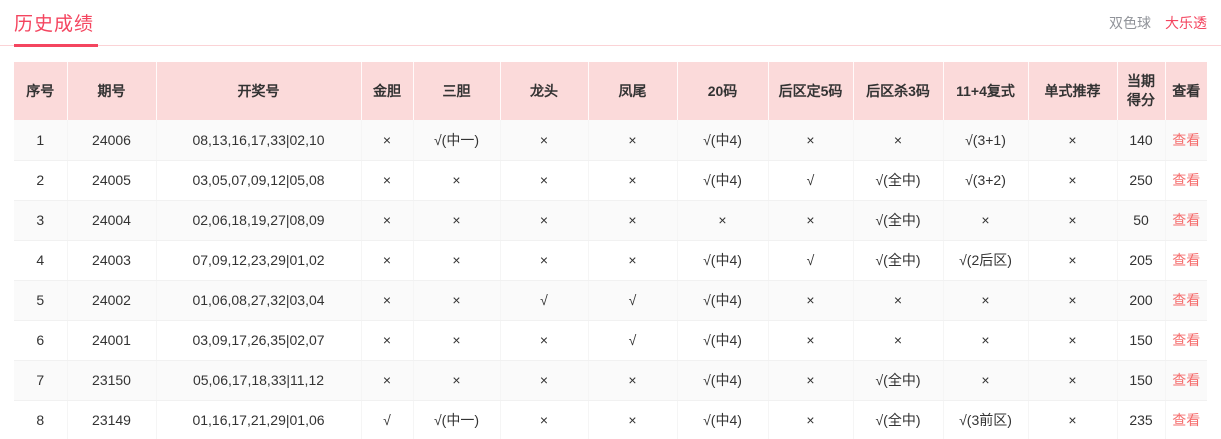 The image size is (1221, 439). What do you see at coordinates (633, 91) in the screenshot?
I see `col-header-fengwei: 凤尾` at bounding box center [633, 91].